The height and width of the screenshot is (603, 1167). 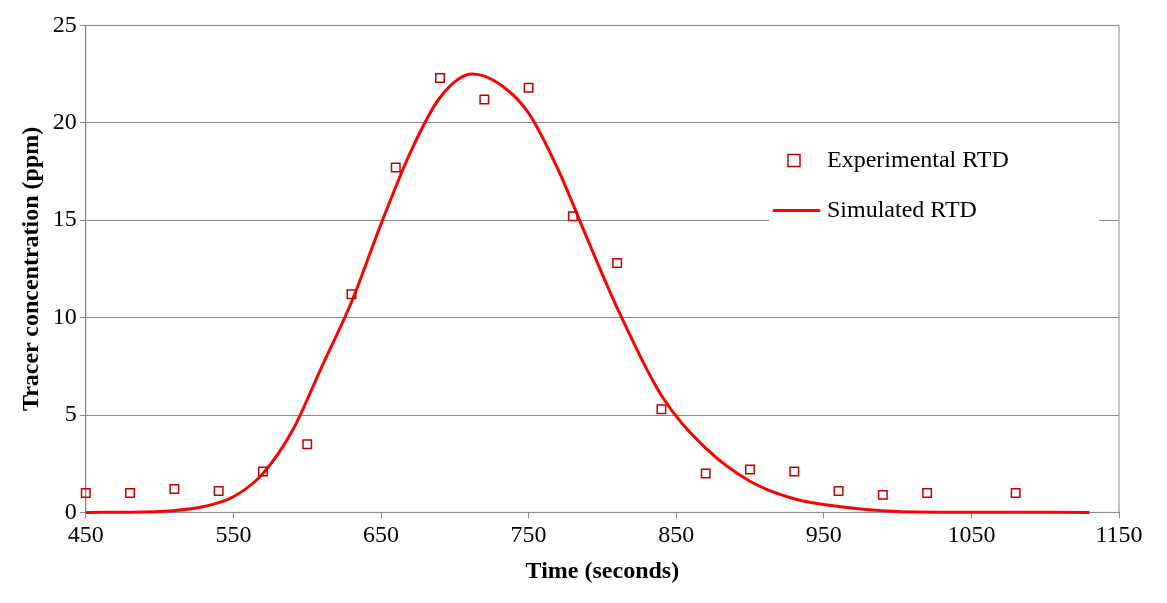 What do you see at coordinates (70, 510) in the screenshot?
I see `y-tick-label: 0` at bounding box center [70, 510].